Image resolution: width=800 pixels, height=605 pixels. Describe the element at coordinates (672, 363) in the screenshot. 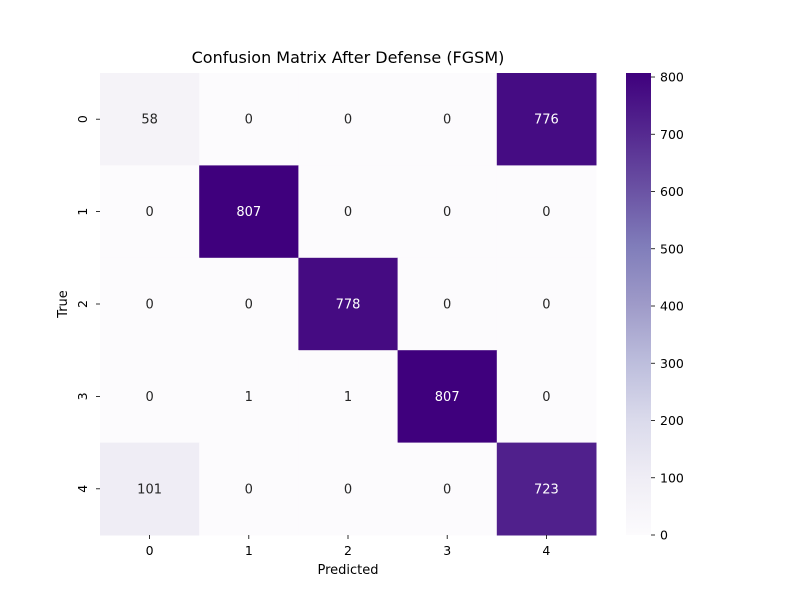

I see `colorbar-tick-label: 300` at that location.